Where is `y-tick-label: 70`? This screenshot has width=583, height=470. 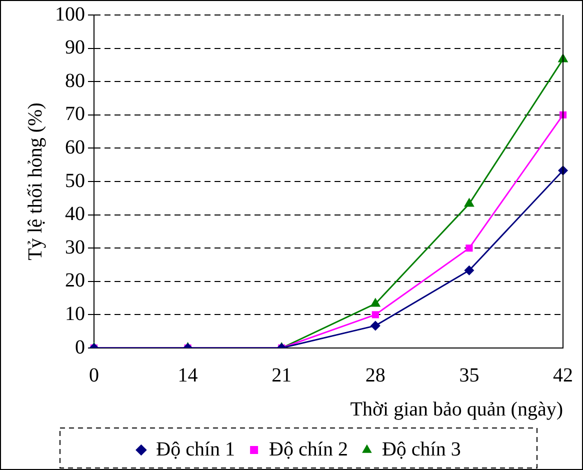
y-tick-label: 70 is located at coordinates (75, 114).